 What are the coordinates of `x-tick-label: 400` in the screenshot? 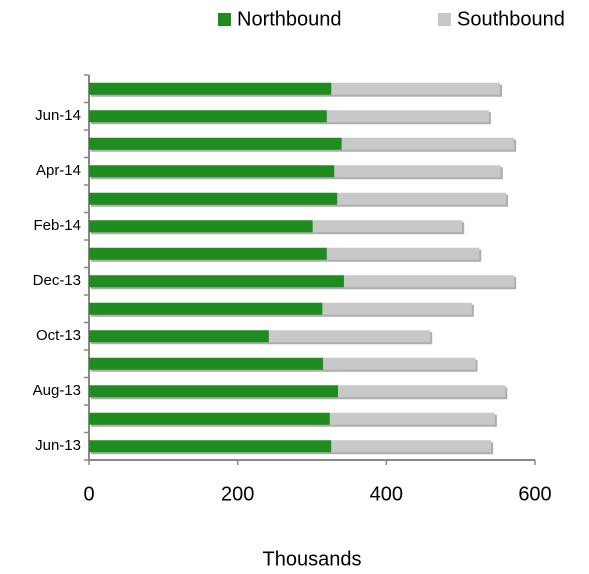 It's located at (386, 494).